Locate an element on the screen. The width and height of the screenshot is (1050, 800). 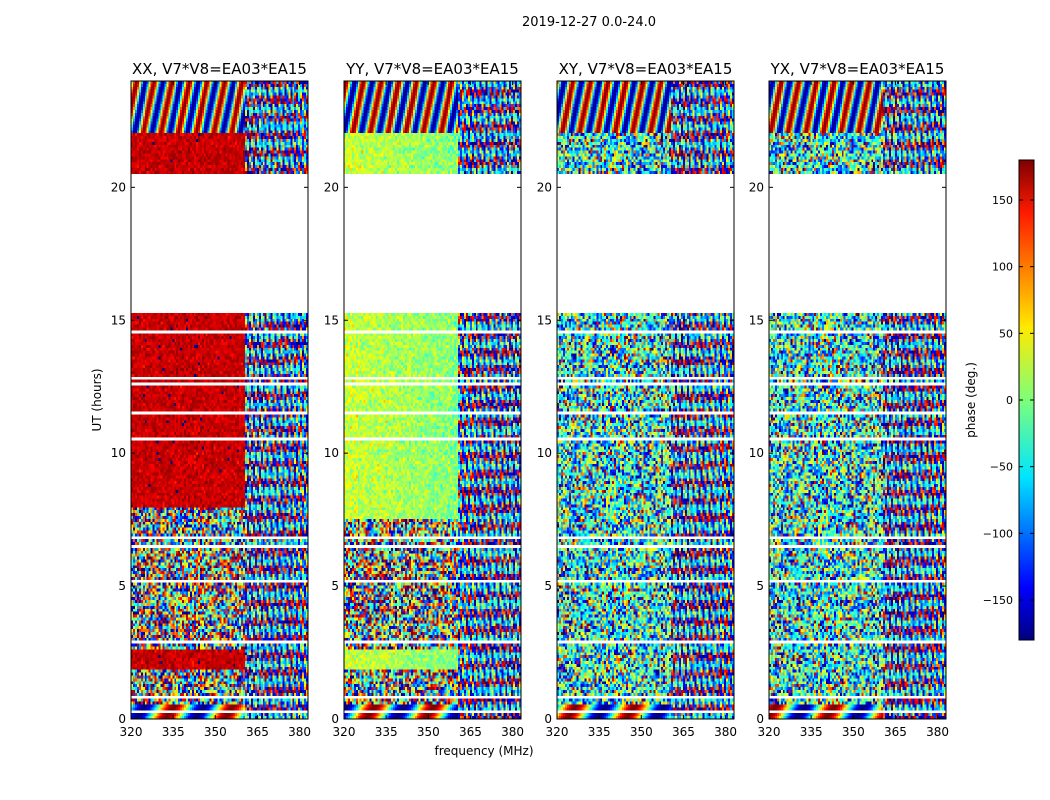
colorbar-tick-label: −150 is located at coordinates (998, 600).